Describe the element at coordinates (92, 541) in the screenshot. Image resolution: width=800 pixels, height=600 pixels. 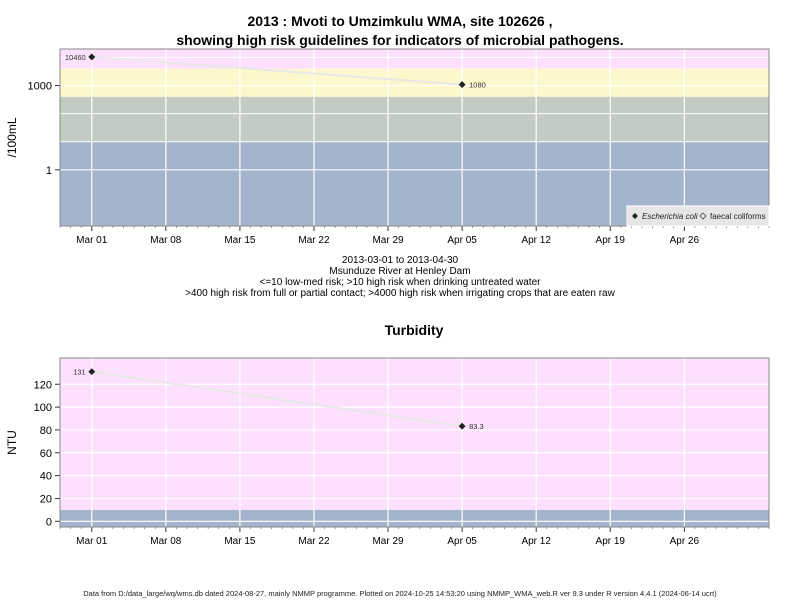
I see `x-tick-label-2-1: Mar 01` at that location.